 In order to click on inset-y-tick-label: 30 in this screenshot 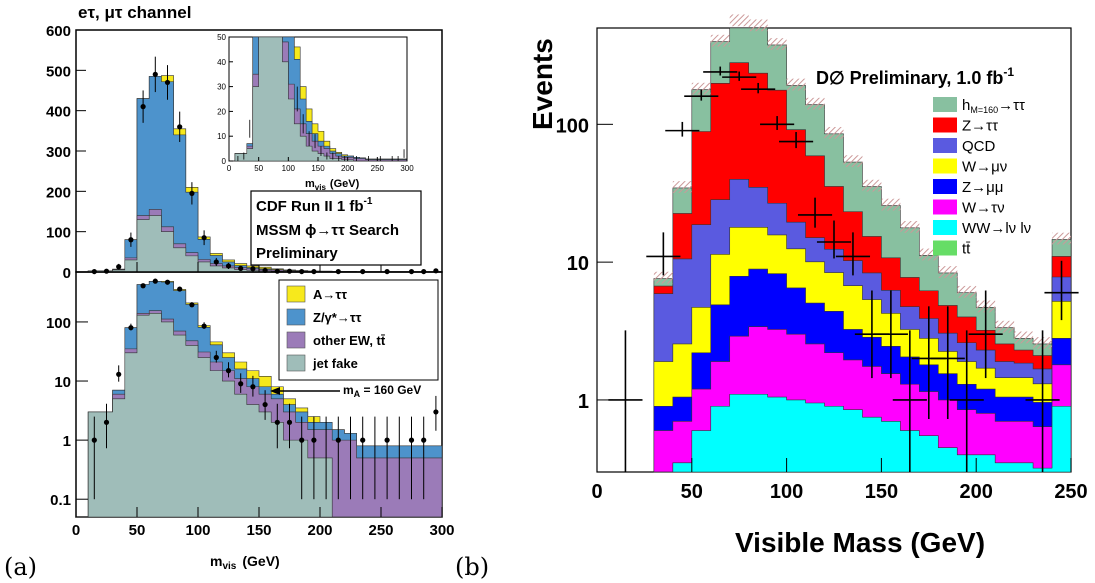, I will do `click(221, 87)`.